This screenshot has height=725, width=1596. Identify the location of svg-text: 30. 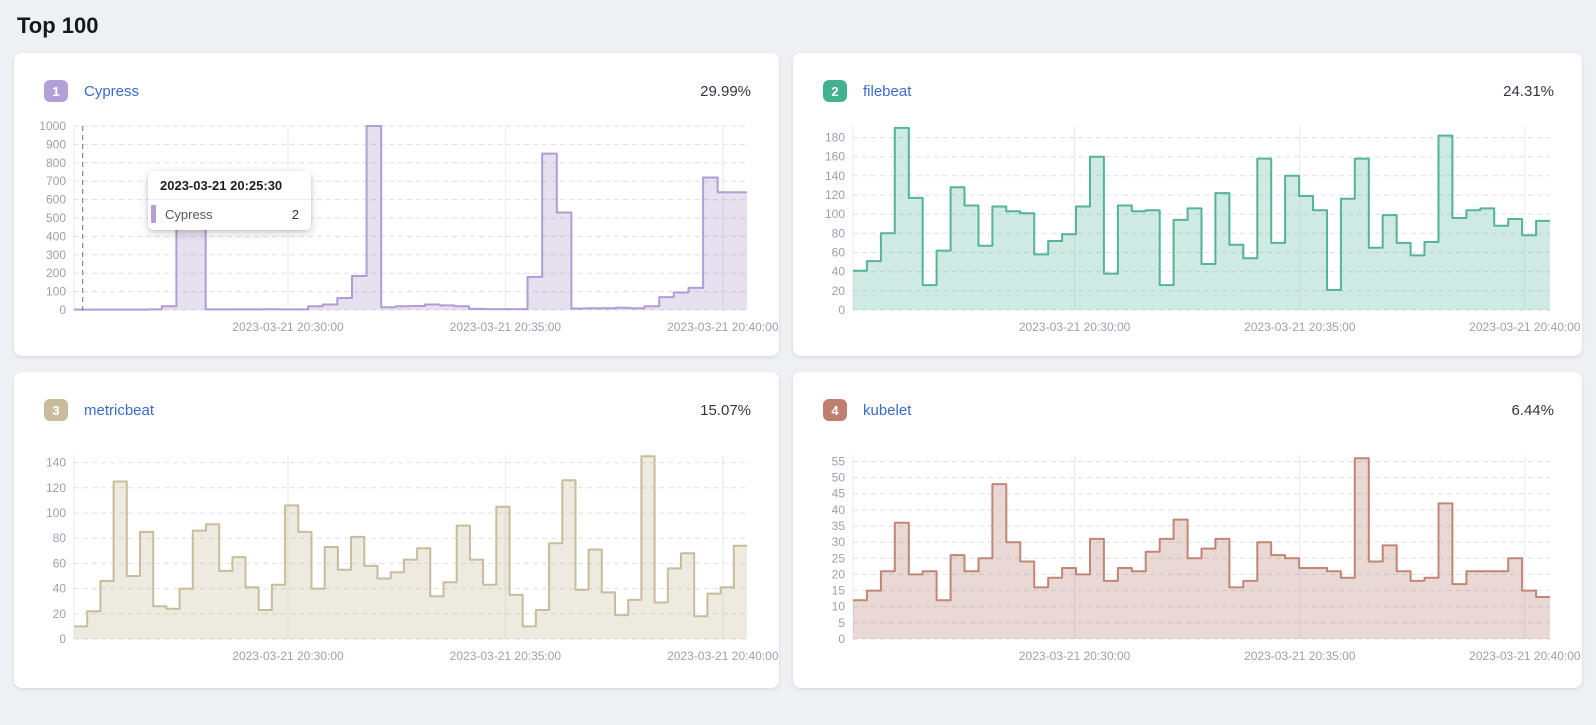
(839, 542).